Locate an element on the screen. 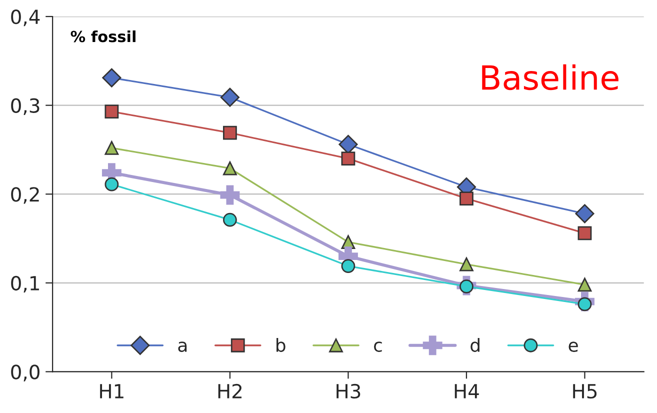  legend-label: a is located at coordinates (182, 347).